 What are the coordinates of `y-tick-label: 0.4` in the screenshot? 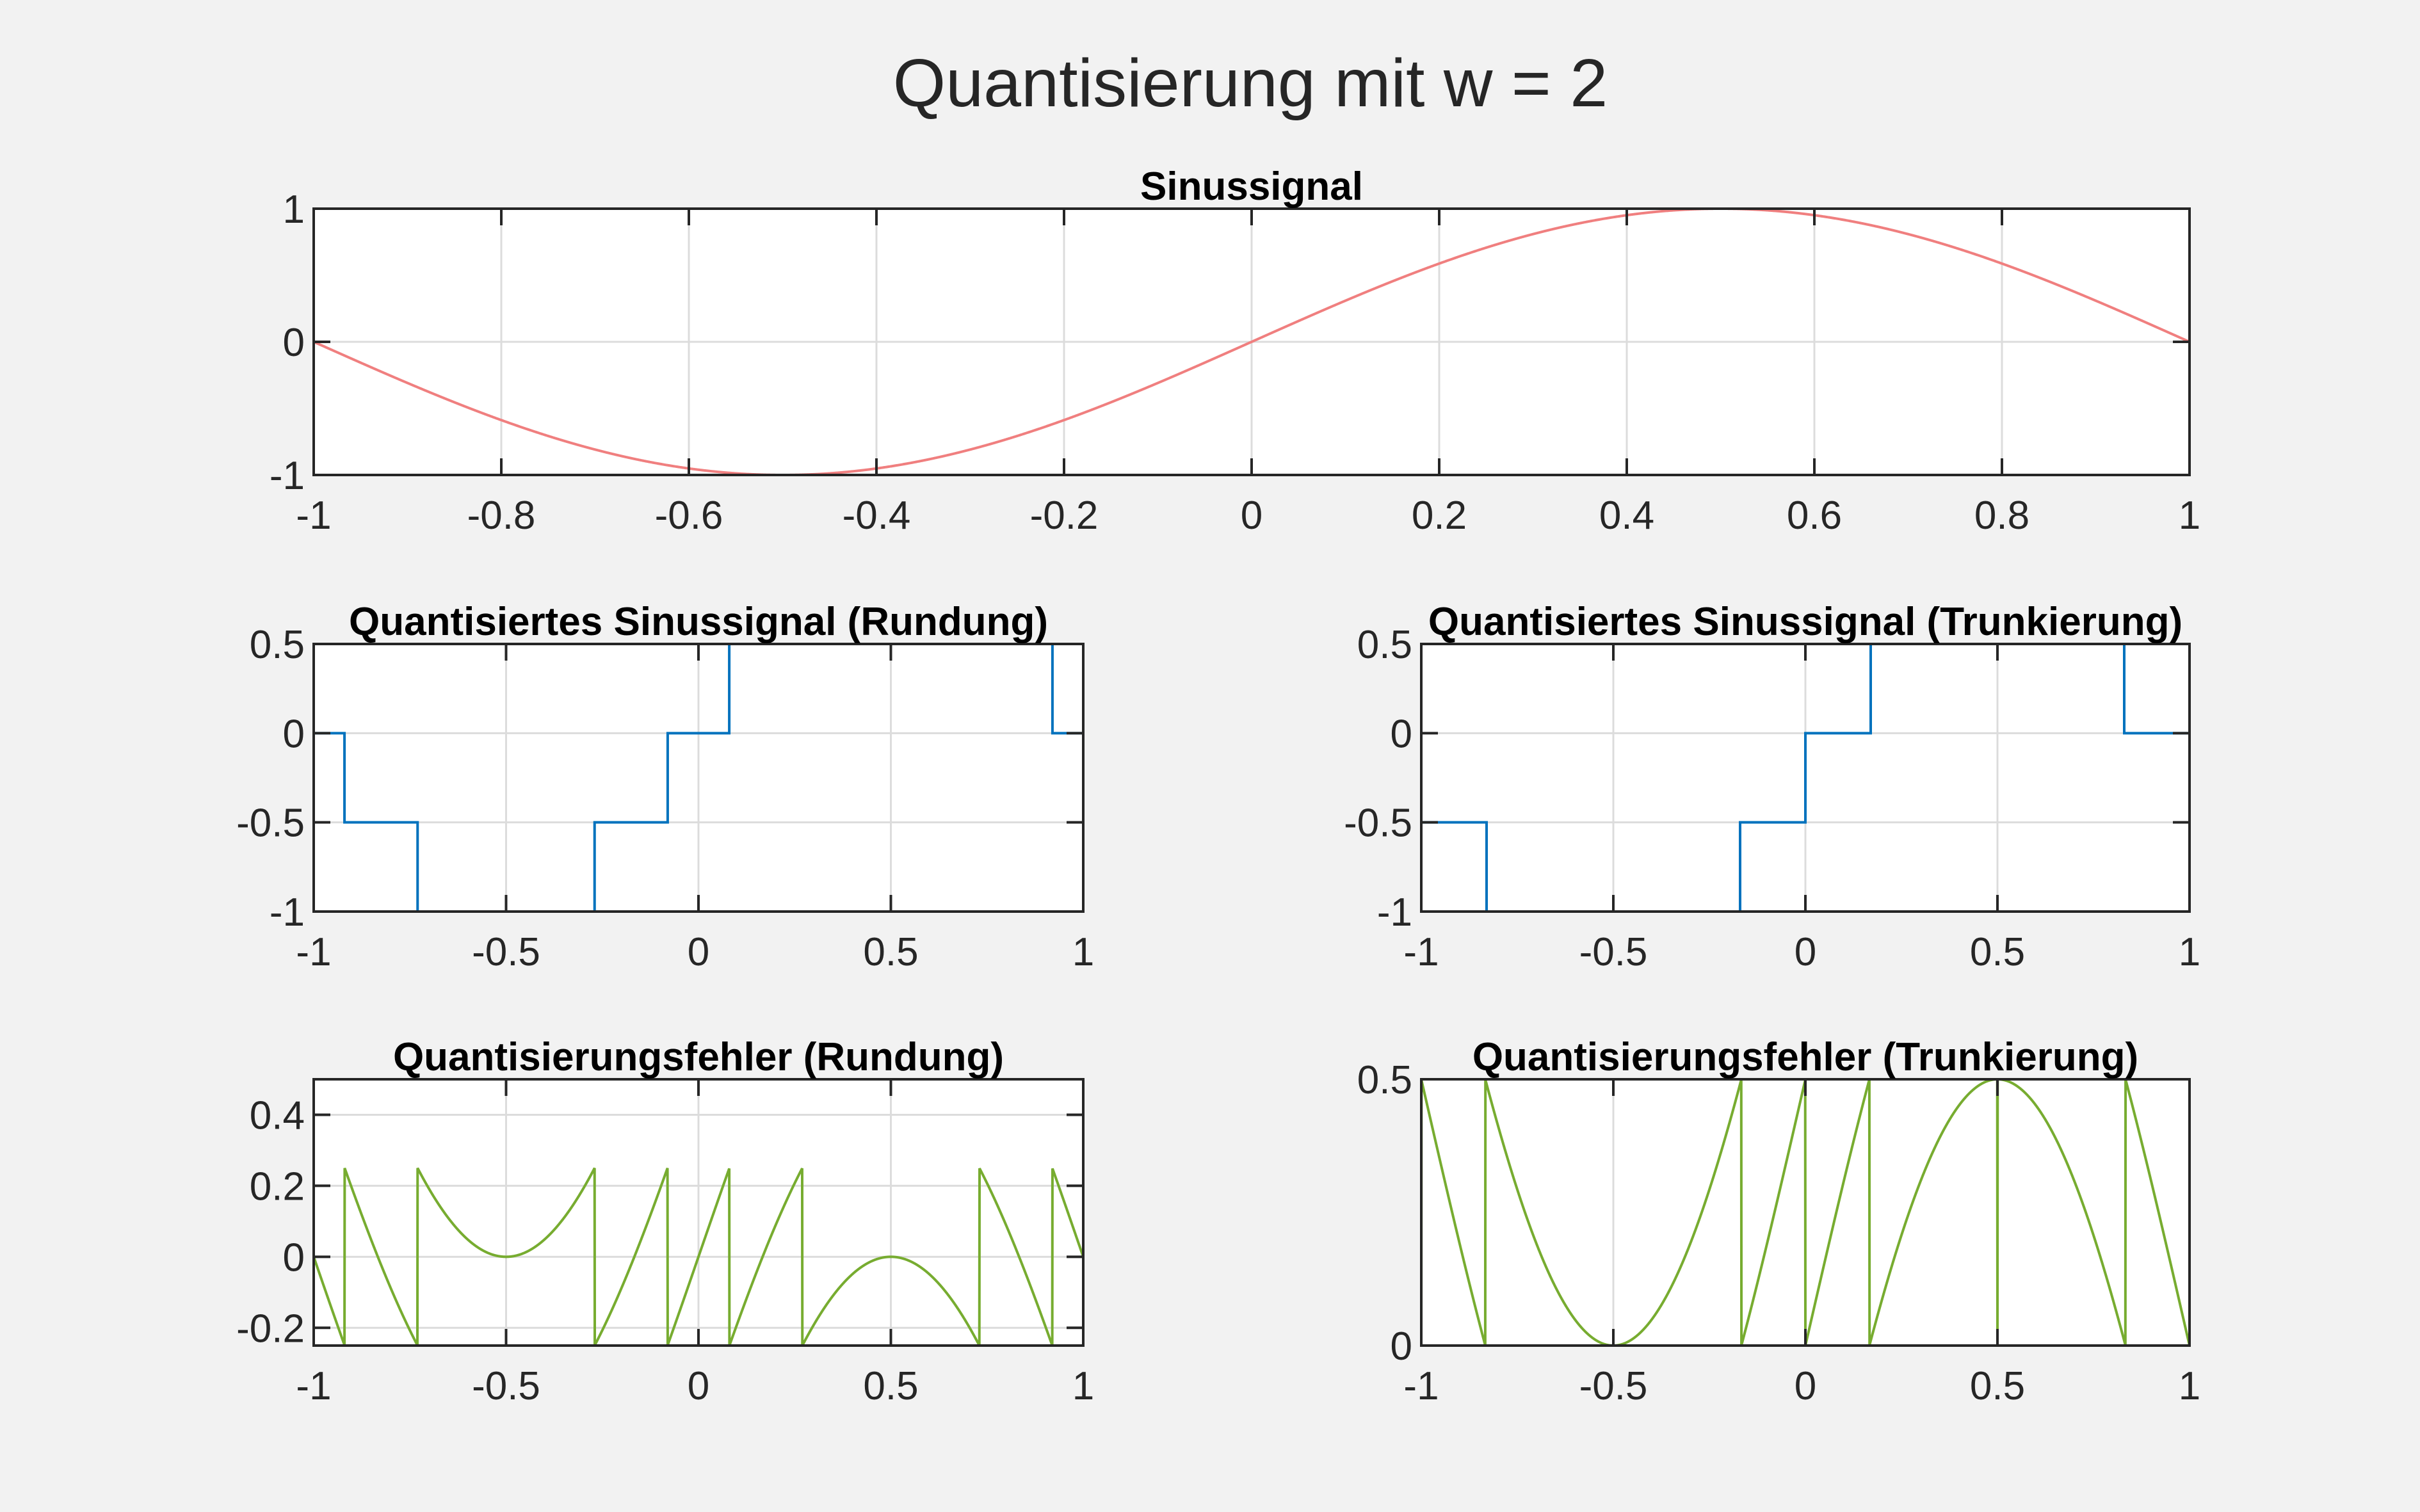 It's located at (277, 1115).